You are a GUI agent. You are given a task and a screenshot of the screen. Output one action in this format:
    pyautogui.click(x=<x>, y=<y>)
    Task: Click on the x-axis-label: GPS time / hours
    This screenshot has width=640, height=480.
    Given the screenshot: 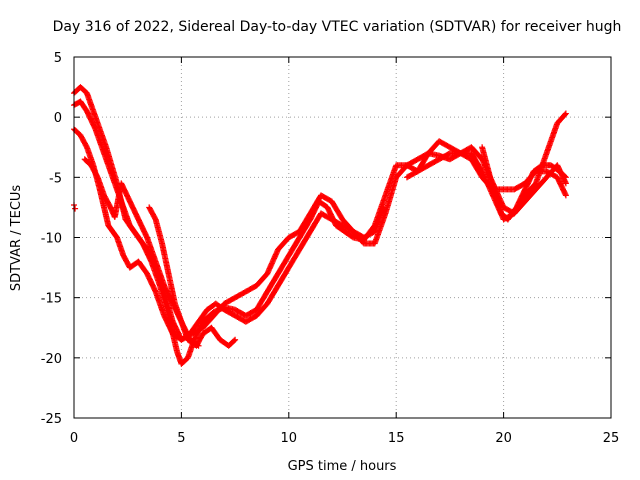 What is the action you would take?
    pyautogui.click(x=342, y=466)
    